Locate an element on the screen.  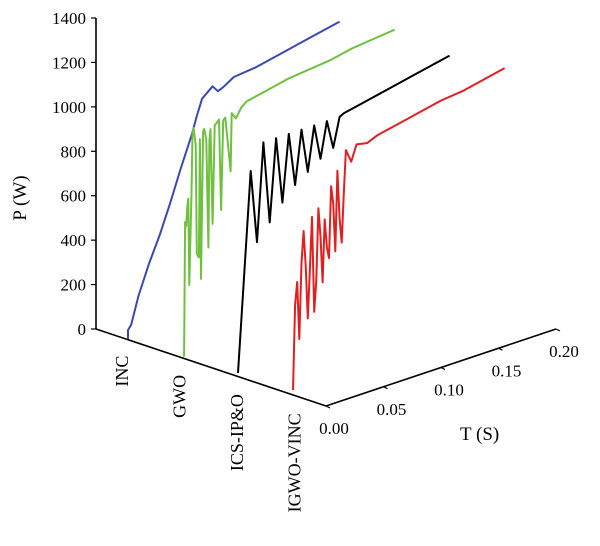
category-label: ICS-IP&O is located at coordinates (237, 432).